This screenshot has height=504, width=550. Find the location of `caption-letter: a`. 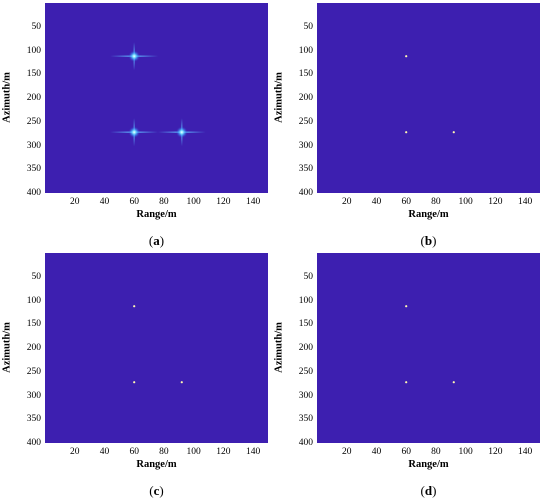

caption-letter: a is located at coordinates (156, 240).